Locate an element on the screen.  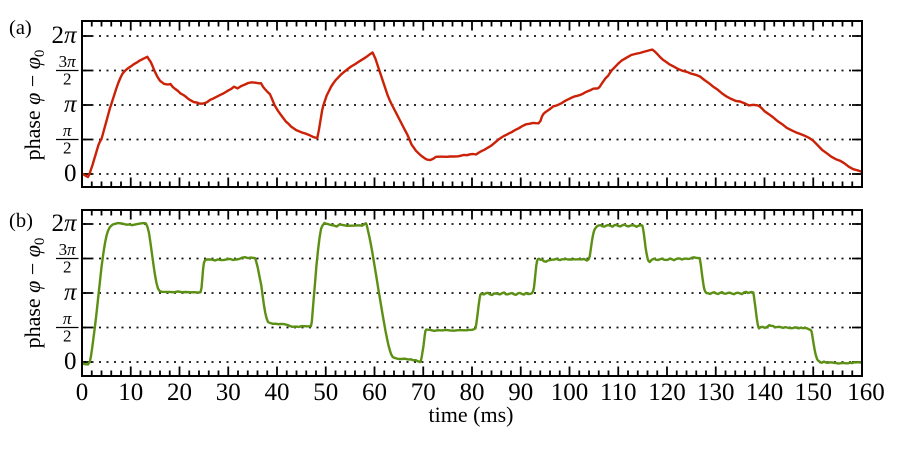
svg-text: (b) is located at coordinates (21, 221).